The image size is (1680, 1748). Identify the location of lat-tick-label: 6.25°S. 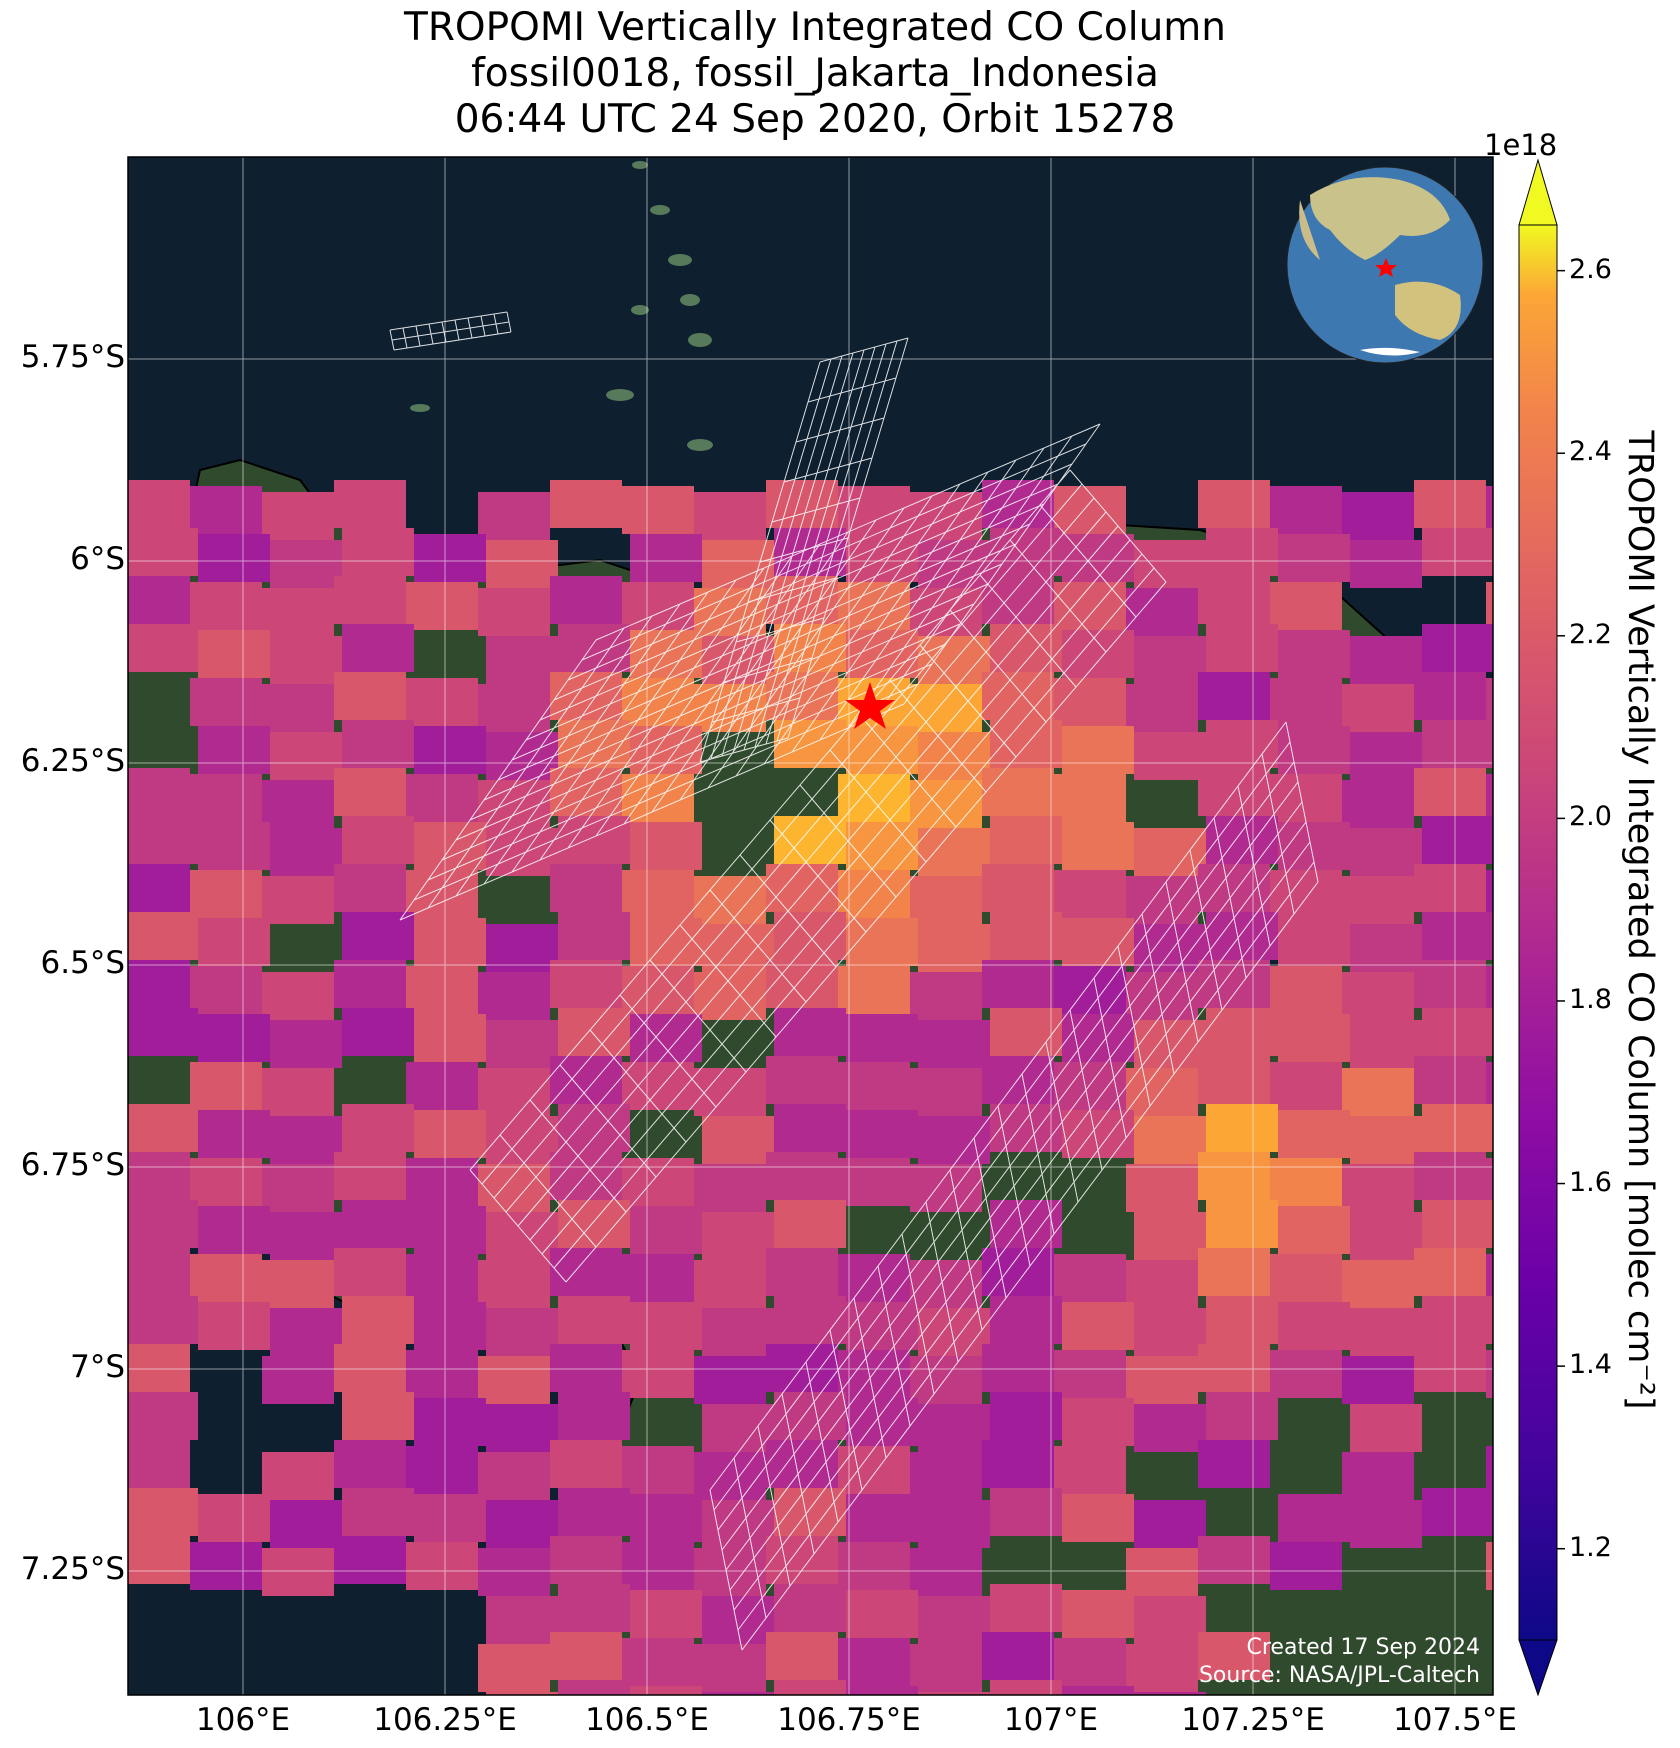
(72, 761).